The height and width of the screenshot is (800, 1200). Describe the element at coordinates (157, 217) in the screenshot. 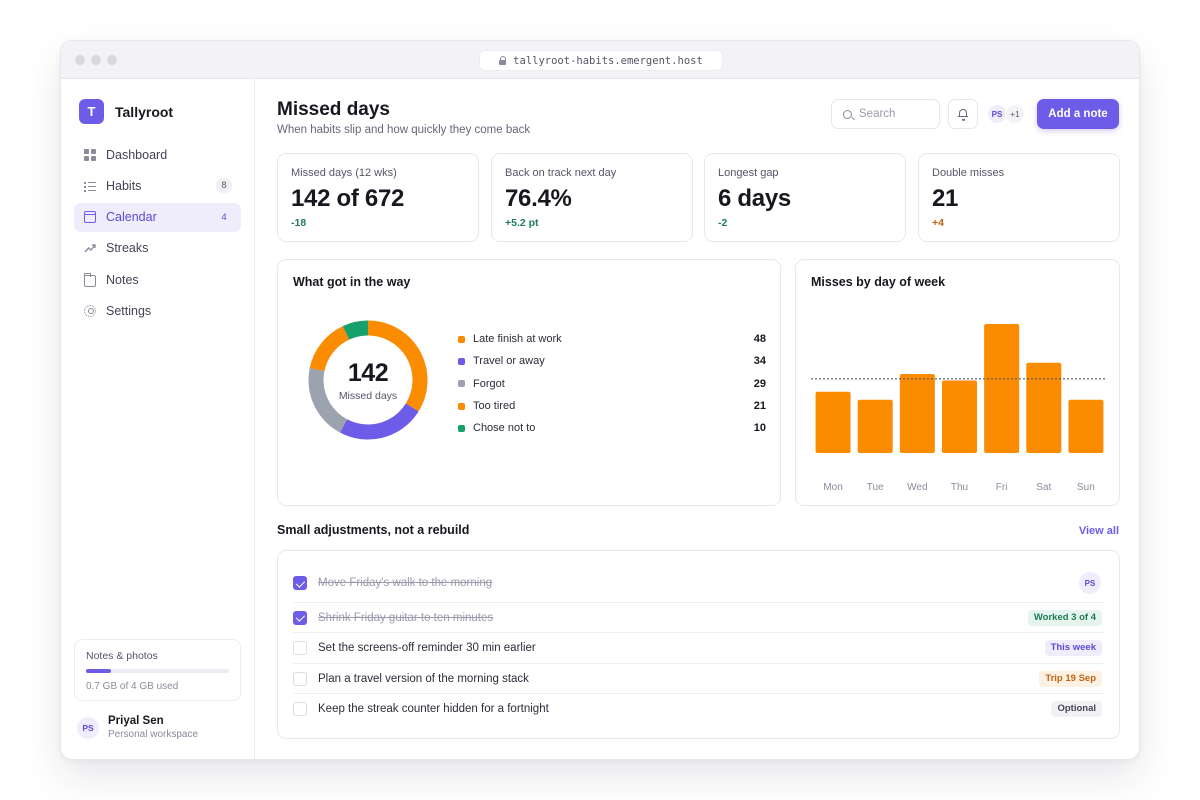

I see `sidebar-item-calendar: Calendar 4` at that location.